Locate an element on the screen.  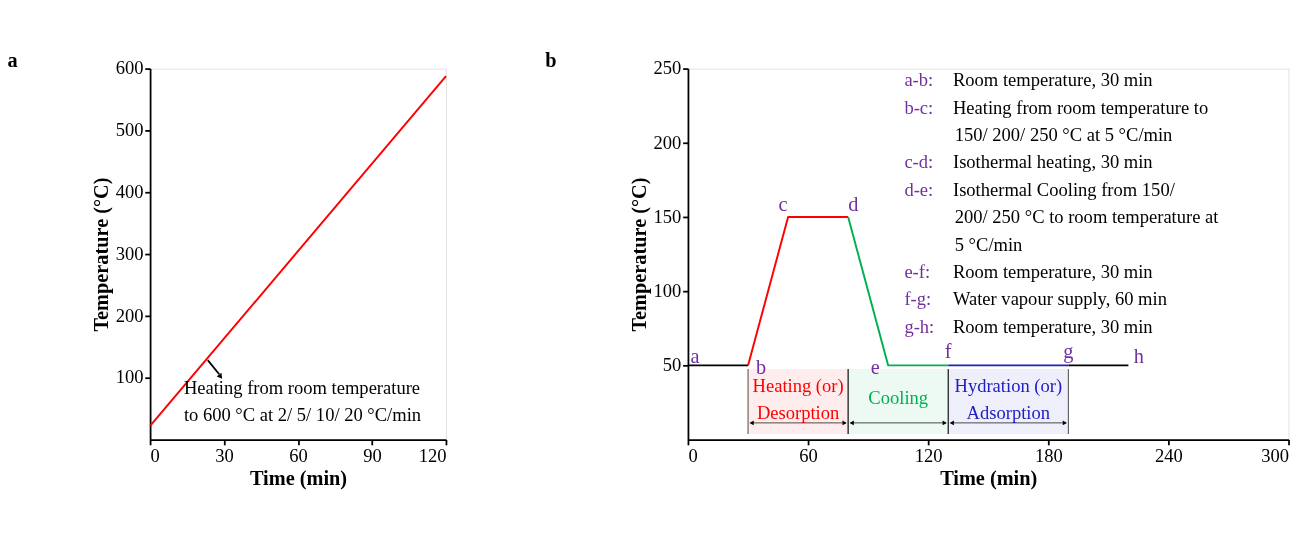
y-tick-label: 50 is located at coordinates (672, 365).